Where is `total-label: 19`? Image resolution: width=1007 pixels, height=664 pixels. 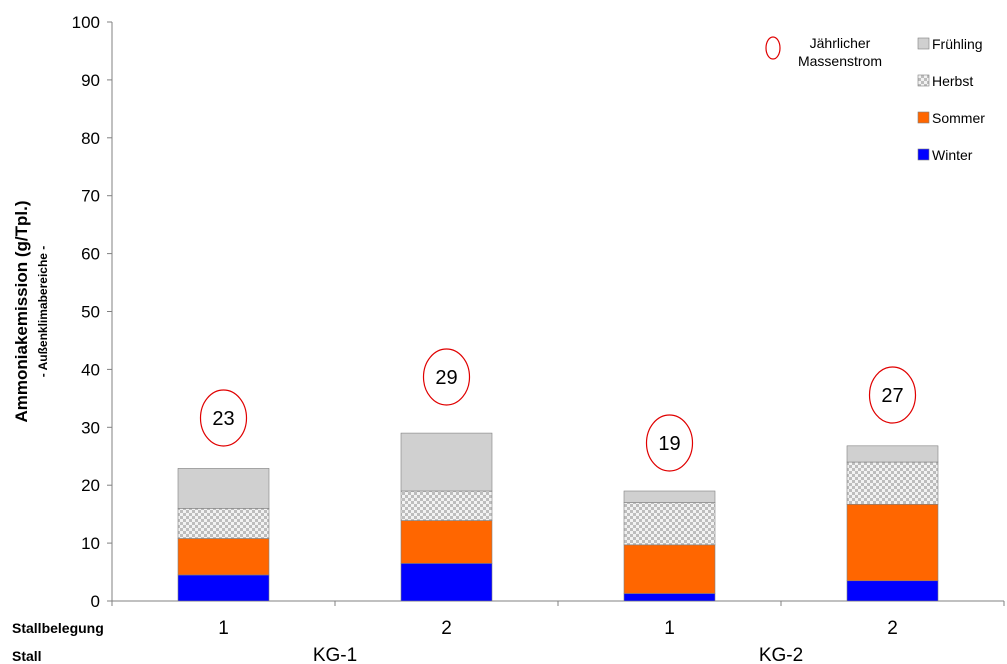 total-label: 19 is located at coordinates (669, 444).